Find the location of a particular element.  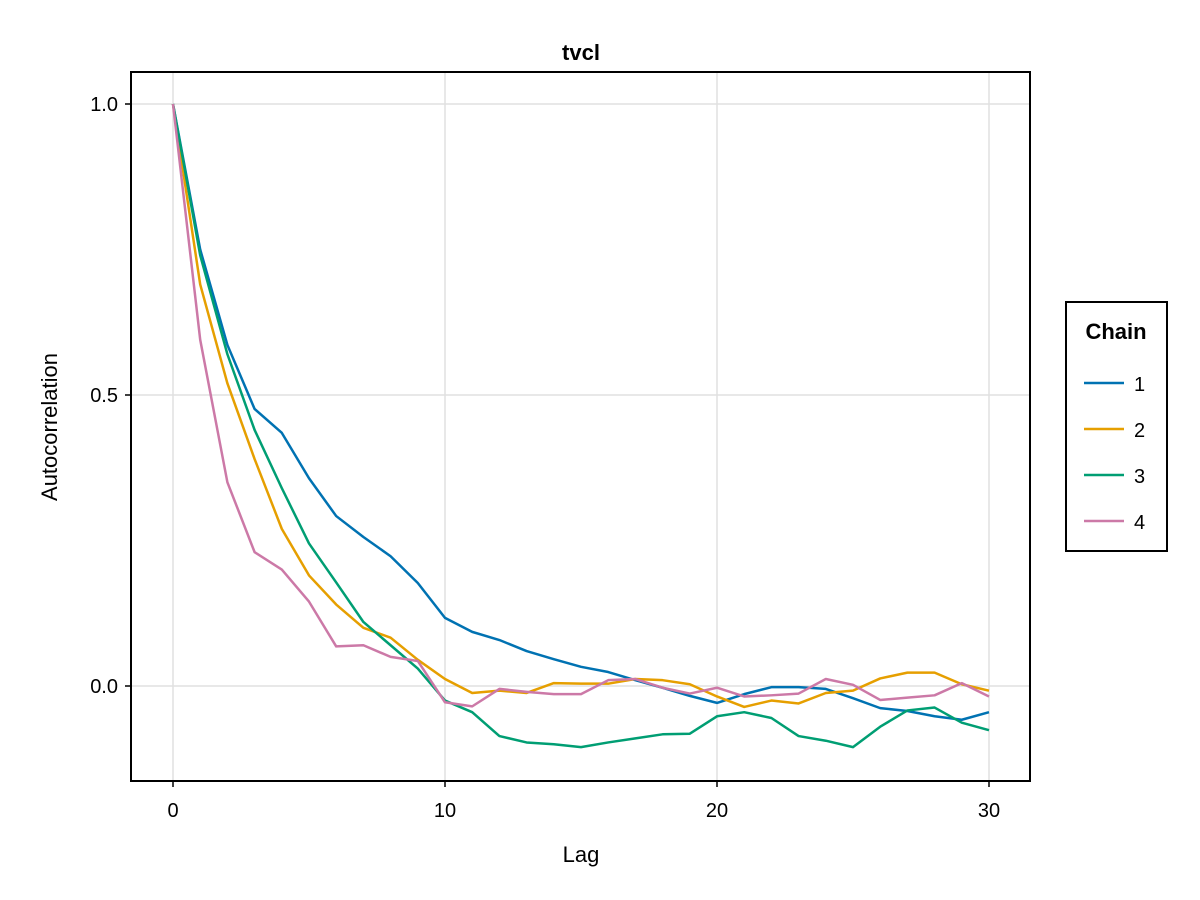

x-tick-label: 0 is located at coordinates (172, 811).